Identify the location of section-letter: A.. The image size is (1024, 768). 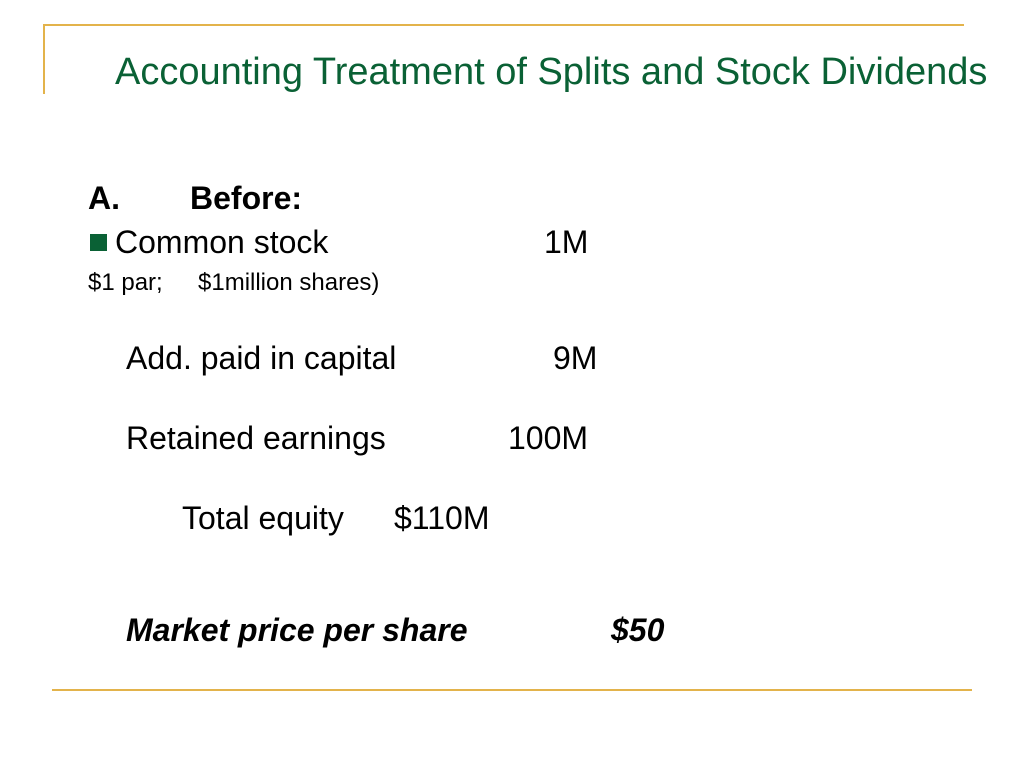
(104, 198).